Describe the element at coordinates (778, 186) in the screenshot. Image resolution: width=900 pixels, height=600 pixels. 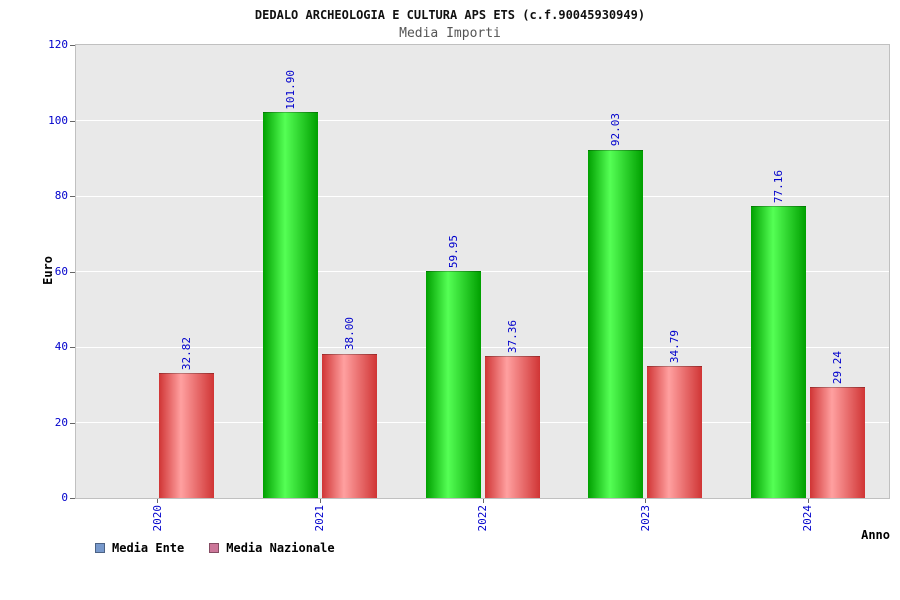
I see `bar-value-label: 77.16` at that location.